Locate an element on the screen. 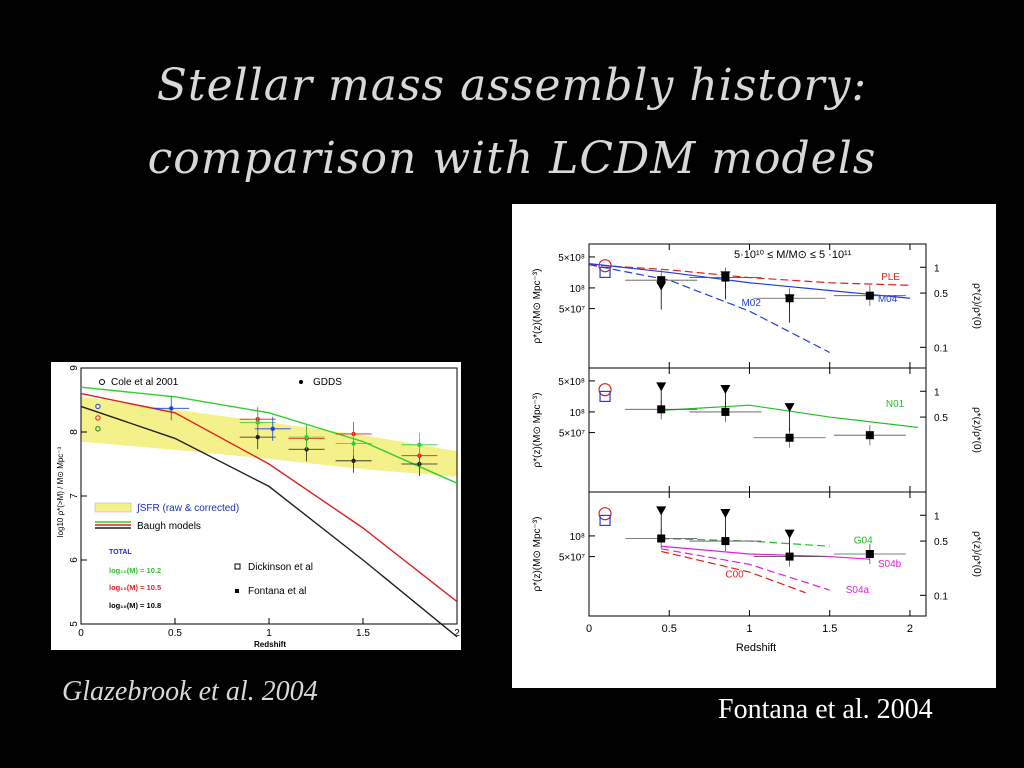  legend-cole: Cole et al 2001 is located at coordinates (145, 382).